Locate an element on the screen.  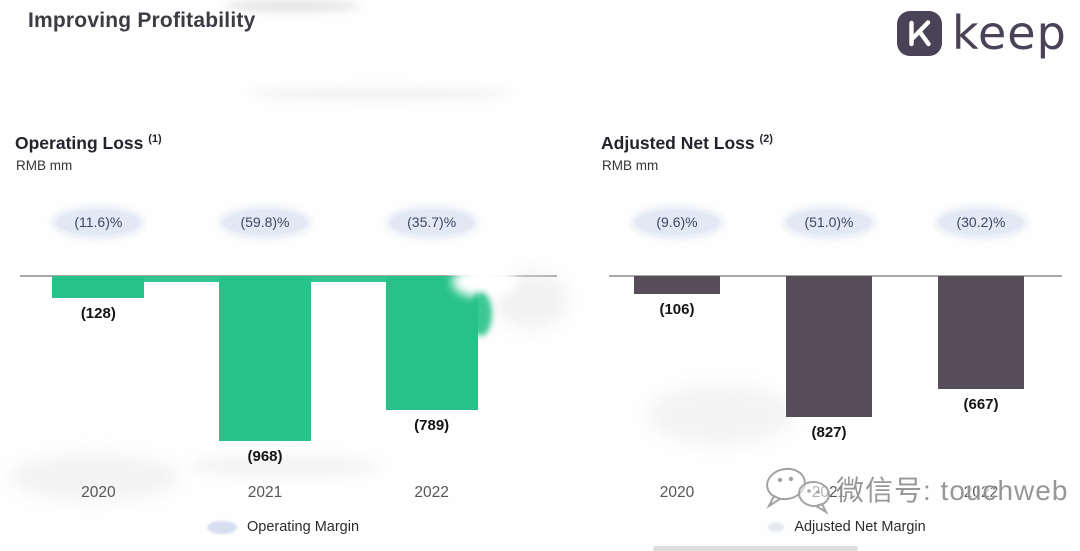
bar-value-label: (968) is located at coordinates (265, 456).